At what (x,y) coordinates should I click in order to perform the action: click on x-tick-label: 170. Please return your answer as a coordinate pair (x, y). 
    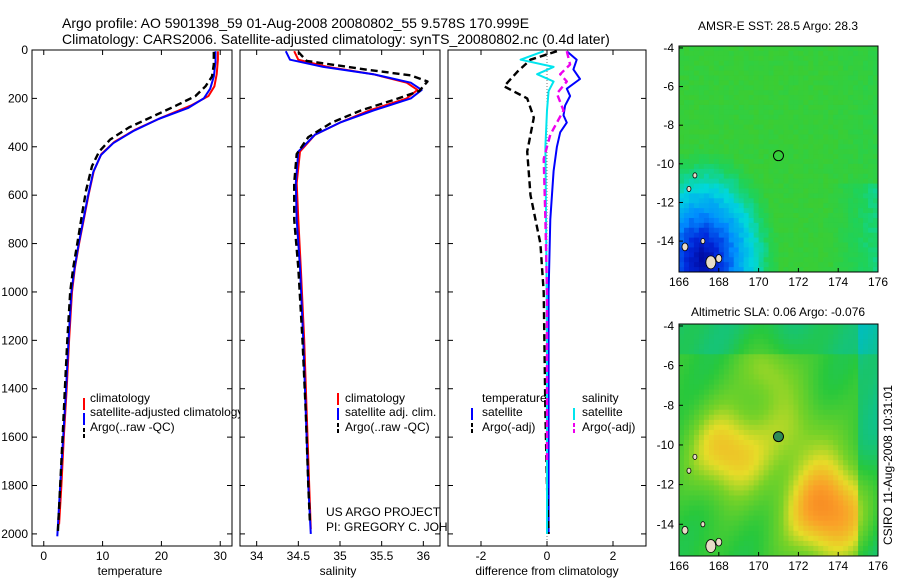
    Looking at the image, I should click on (759, 282).